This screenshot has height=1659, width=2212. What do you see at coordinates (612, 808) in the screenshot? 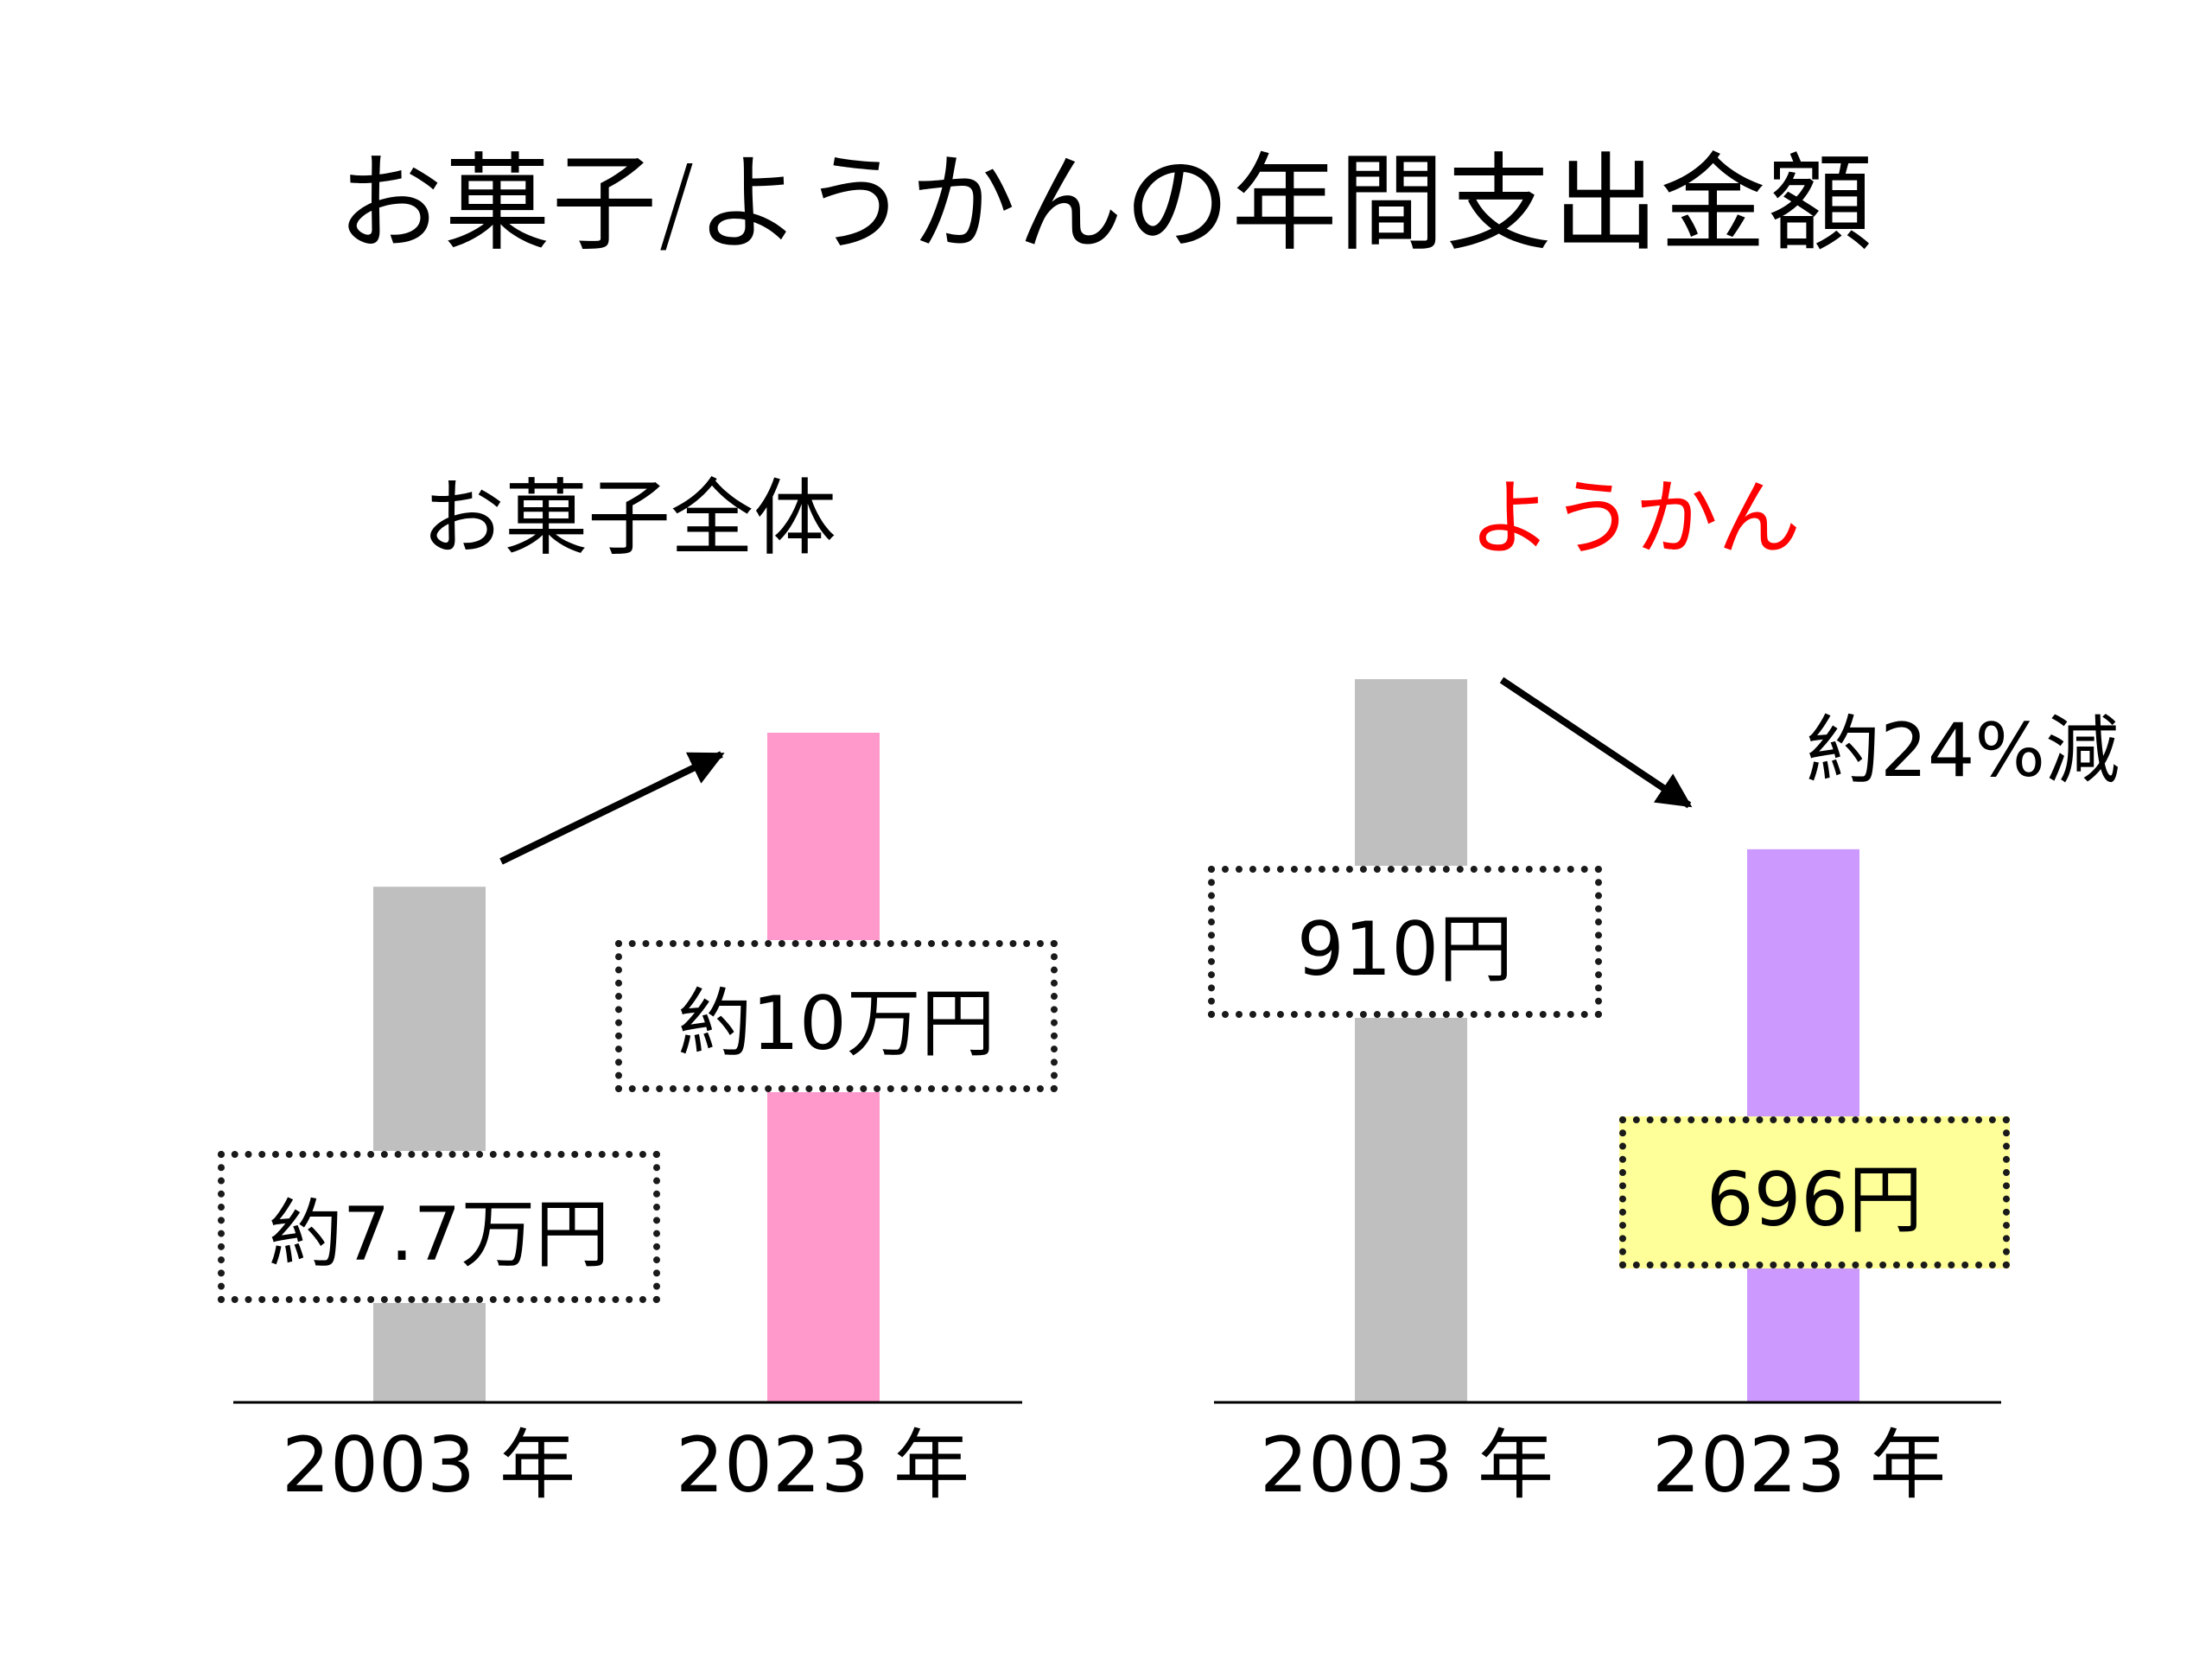
I see `trend-arrow-up` at bounding box center [612, 808].